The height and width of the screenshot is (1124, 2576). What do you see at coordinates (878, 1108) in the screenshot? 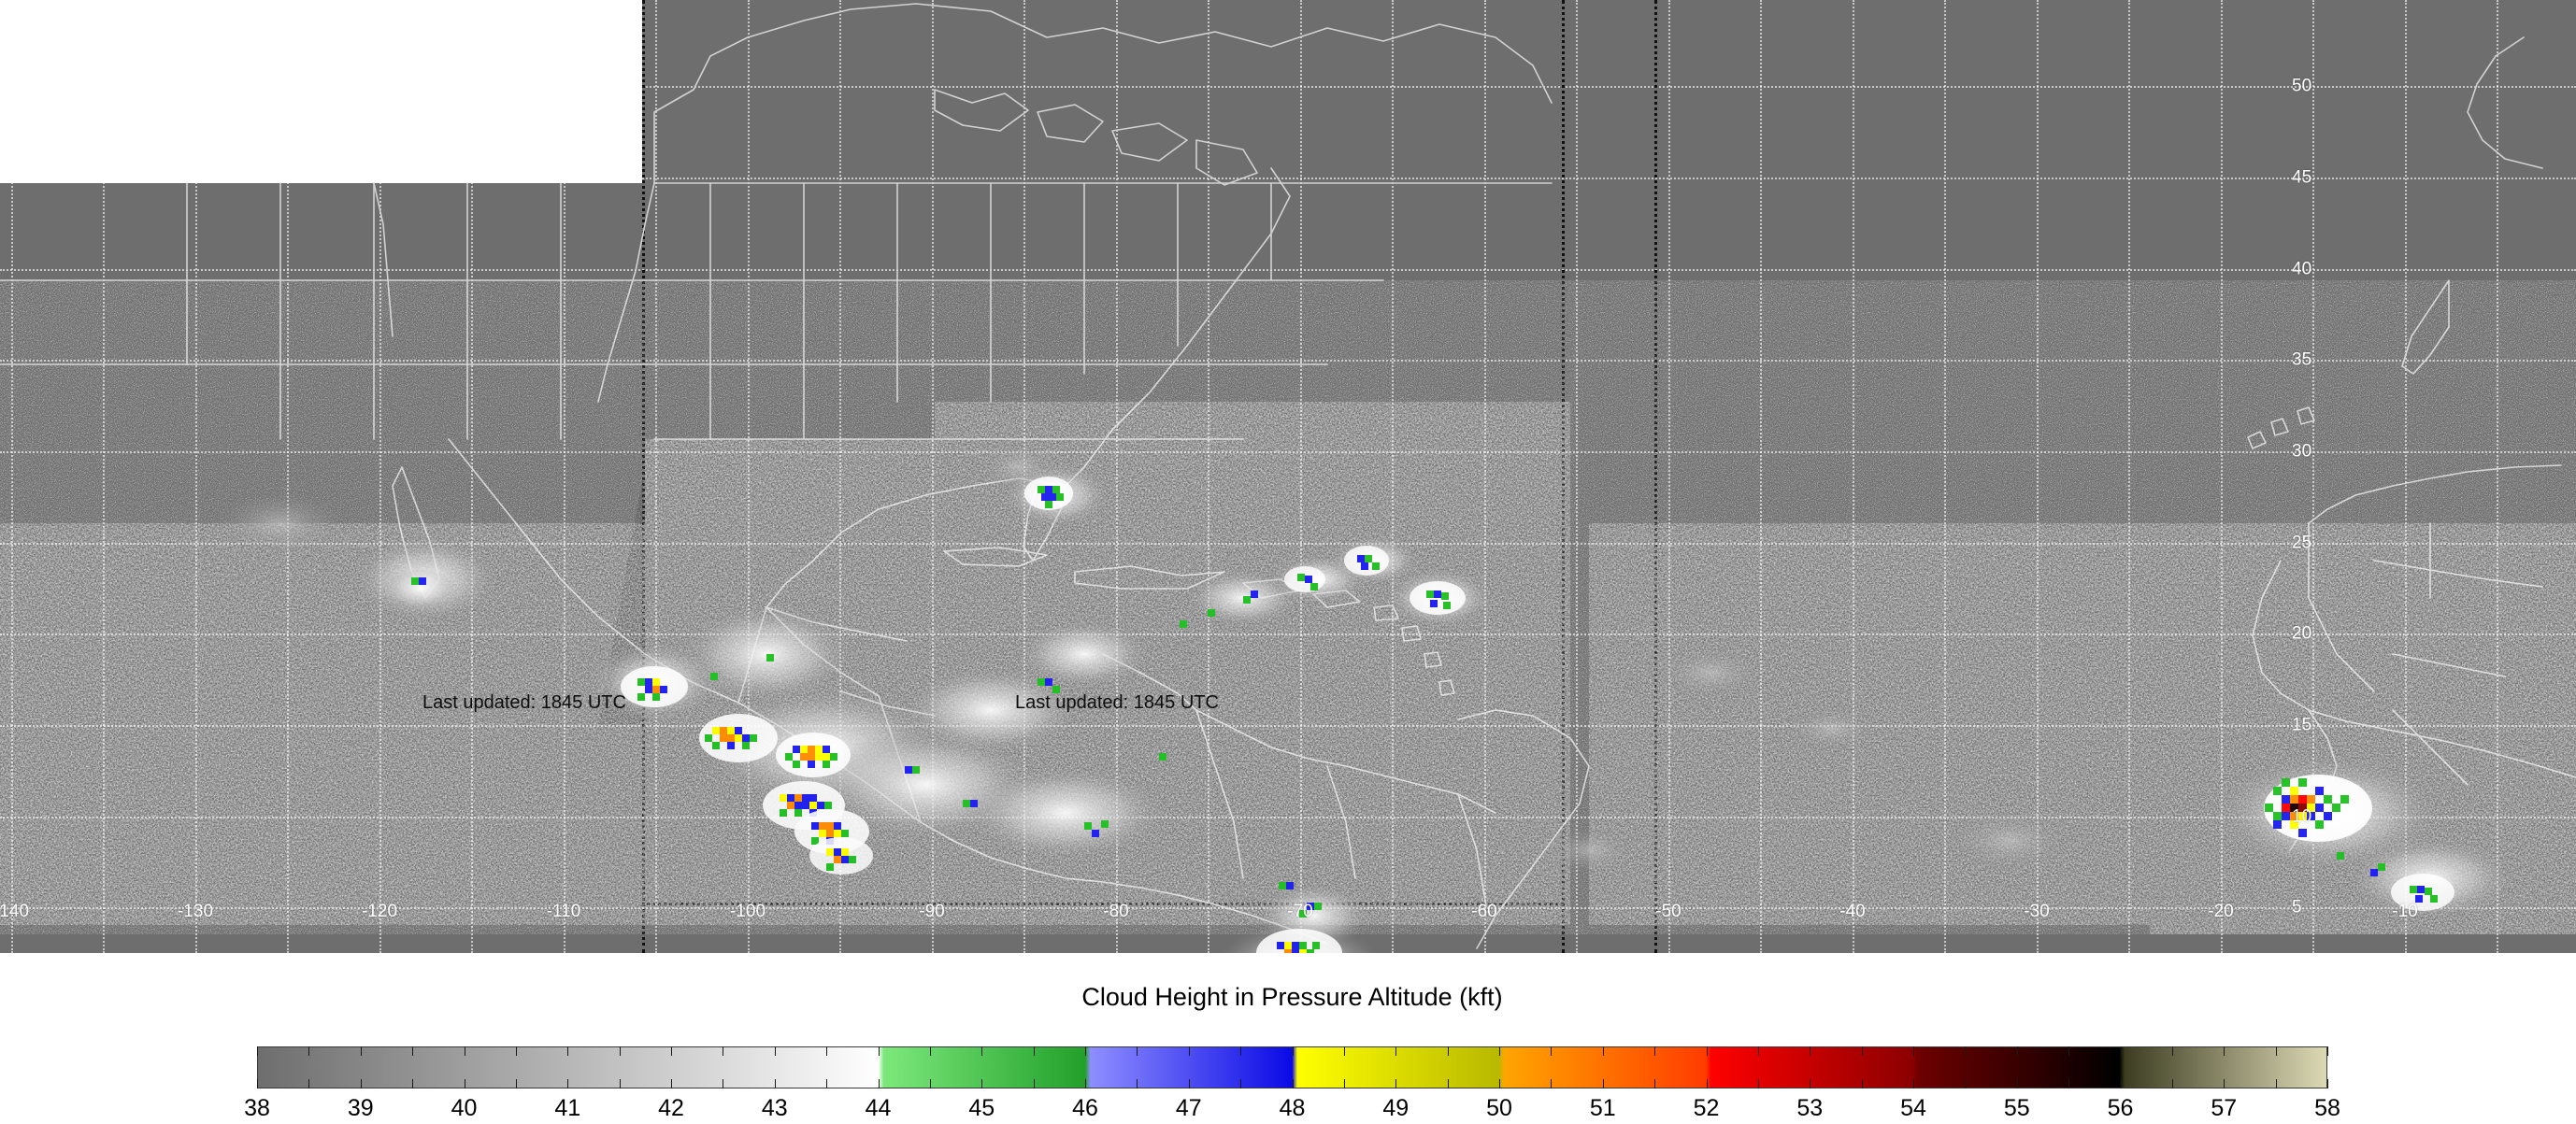
I see `colorbar-tick-label: 44` at bounding box center [878, 1108].